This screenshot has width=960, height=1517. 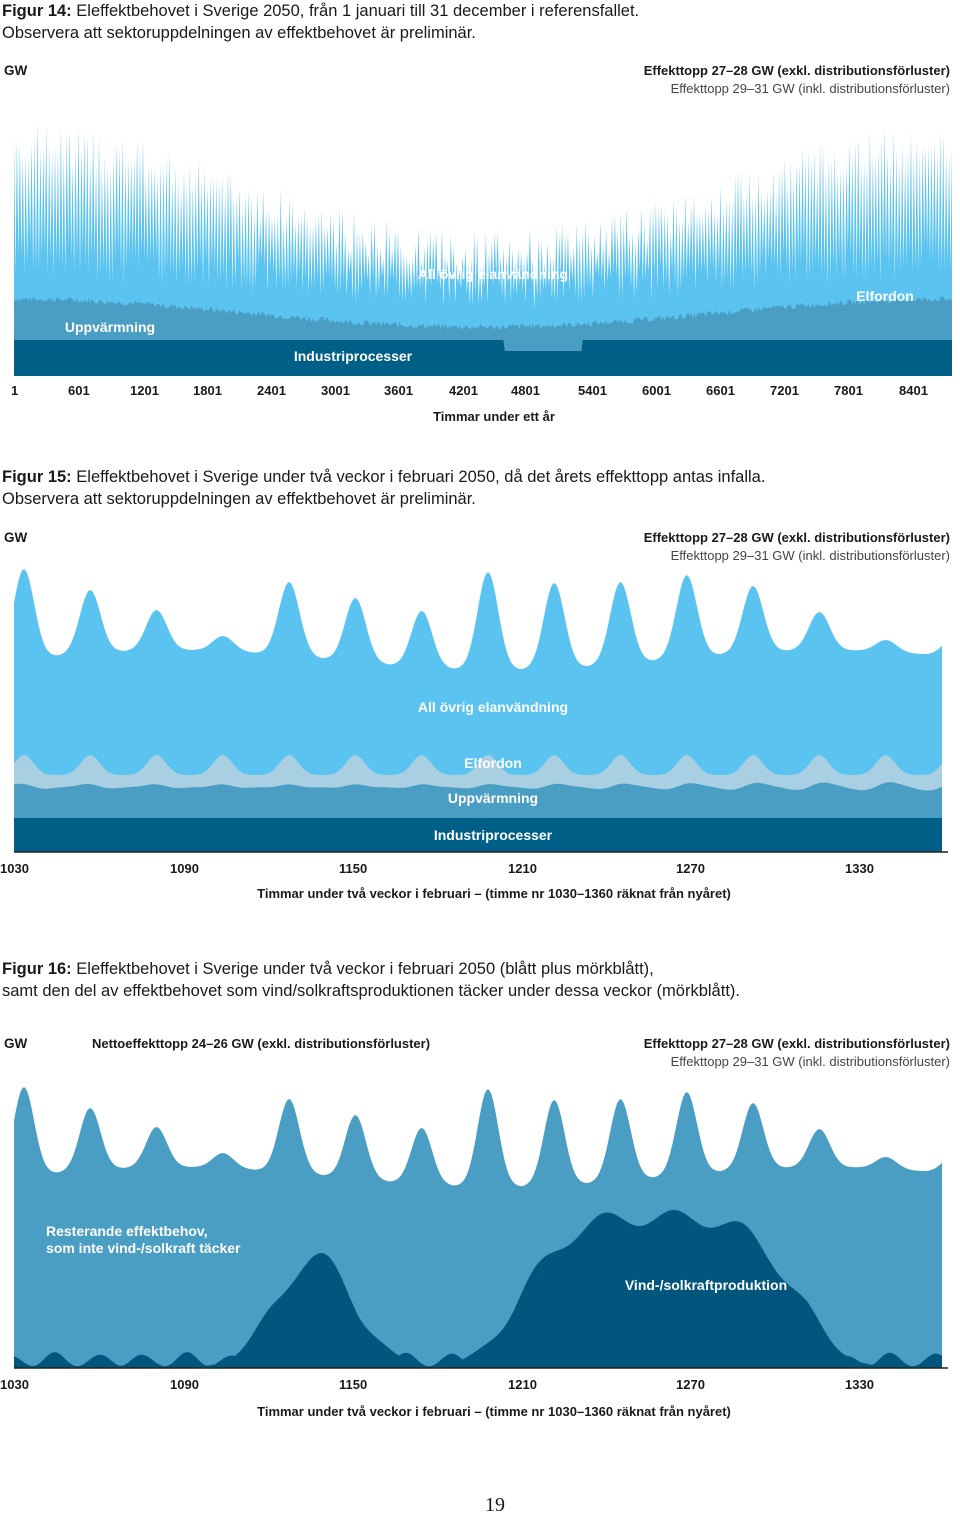 I want to click on fig14-tick-8401: 8401, so click(x=913, y=390).